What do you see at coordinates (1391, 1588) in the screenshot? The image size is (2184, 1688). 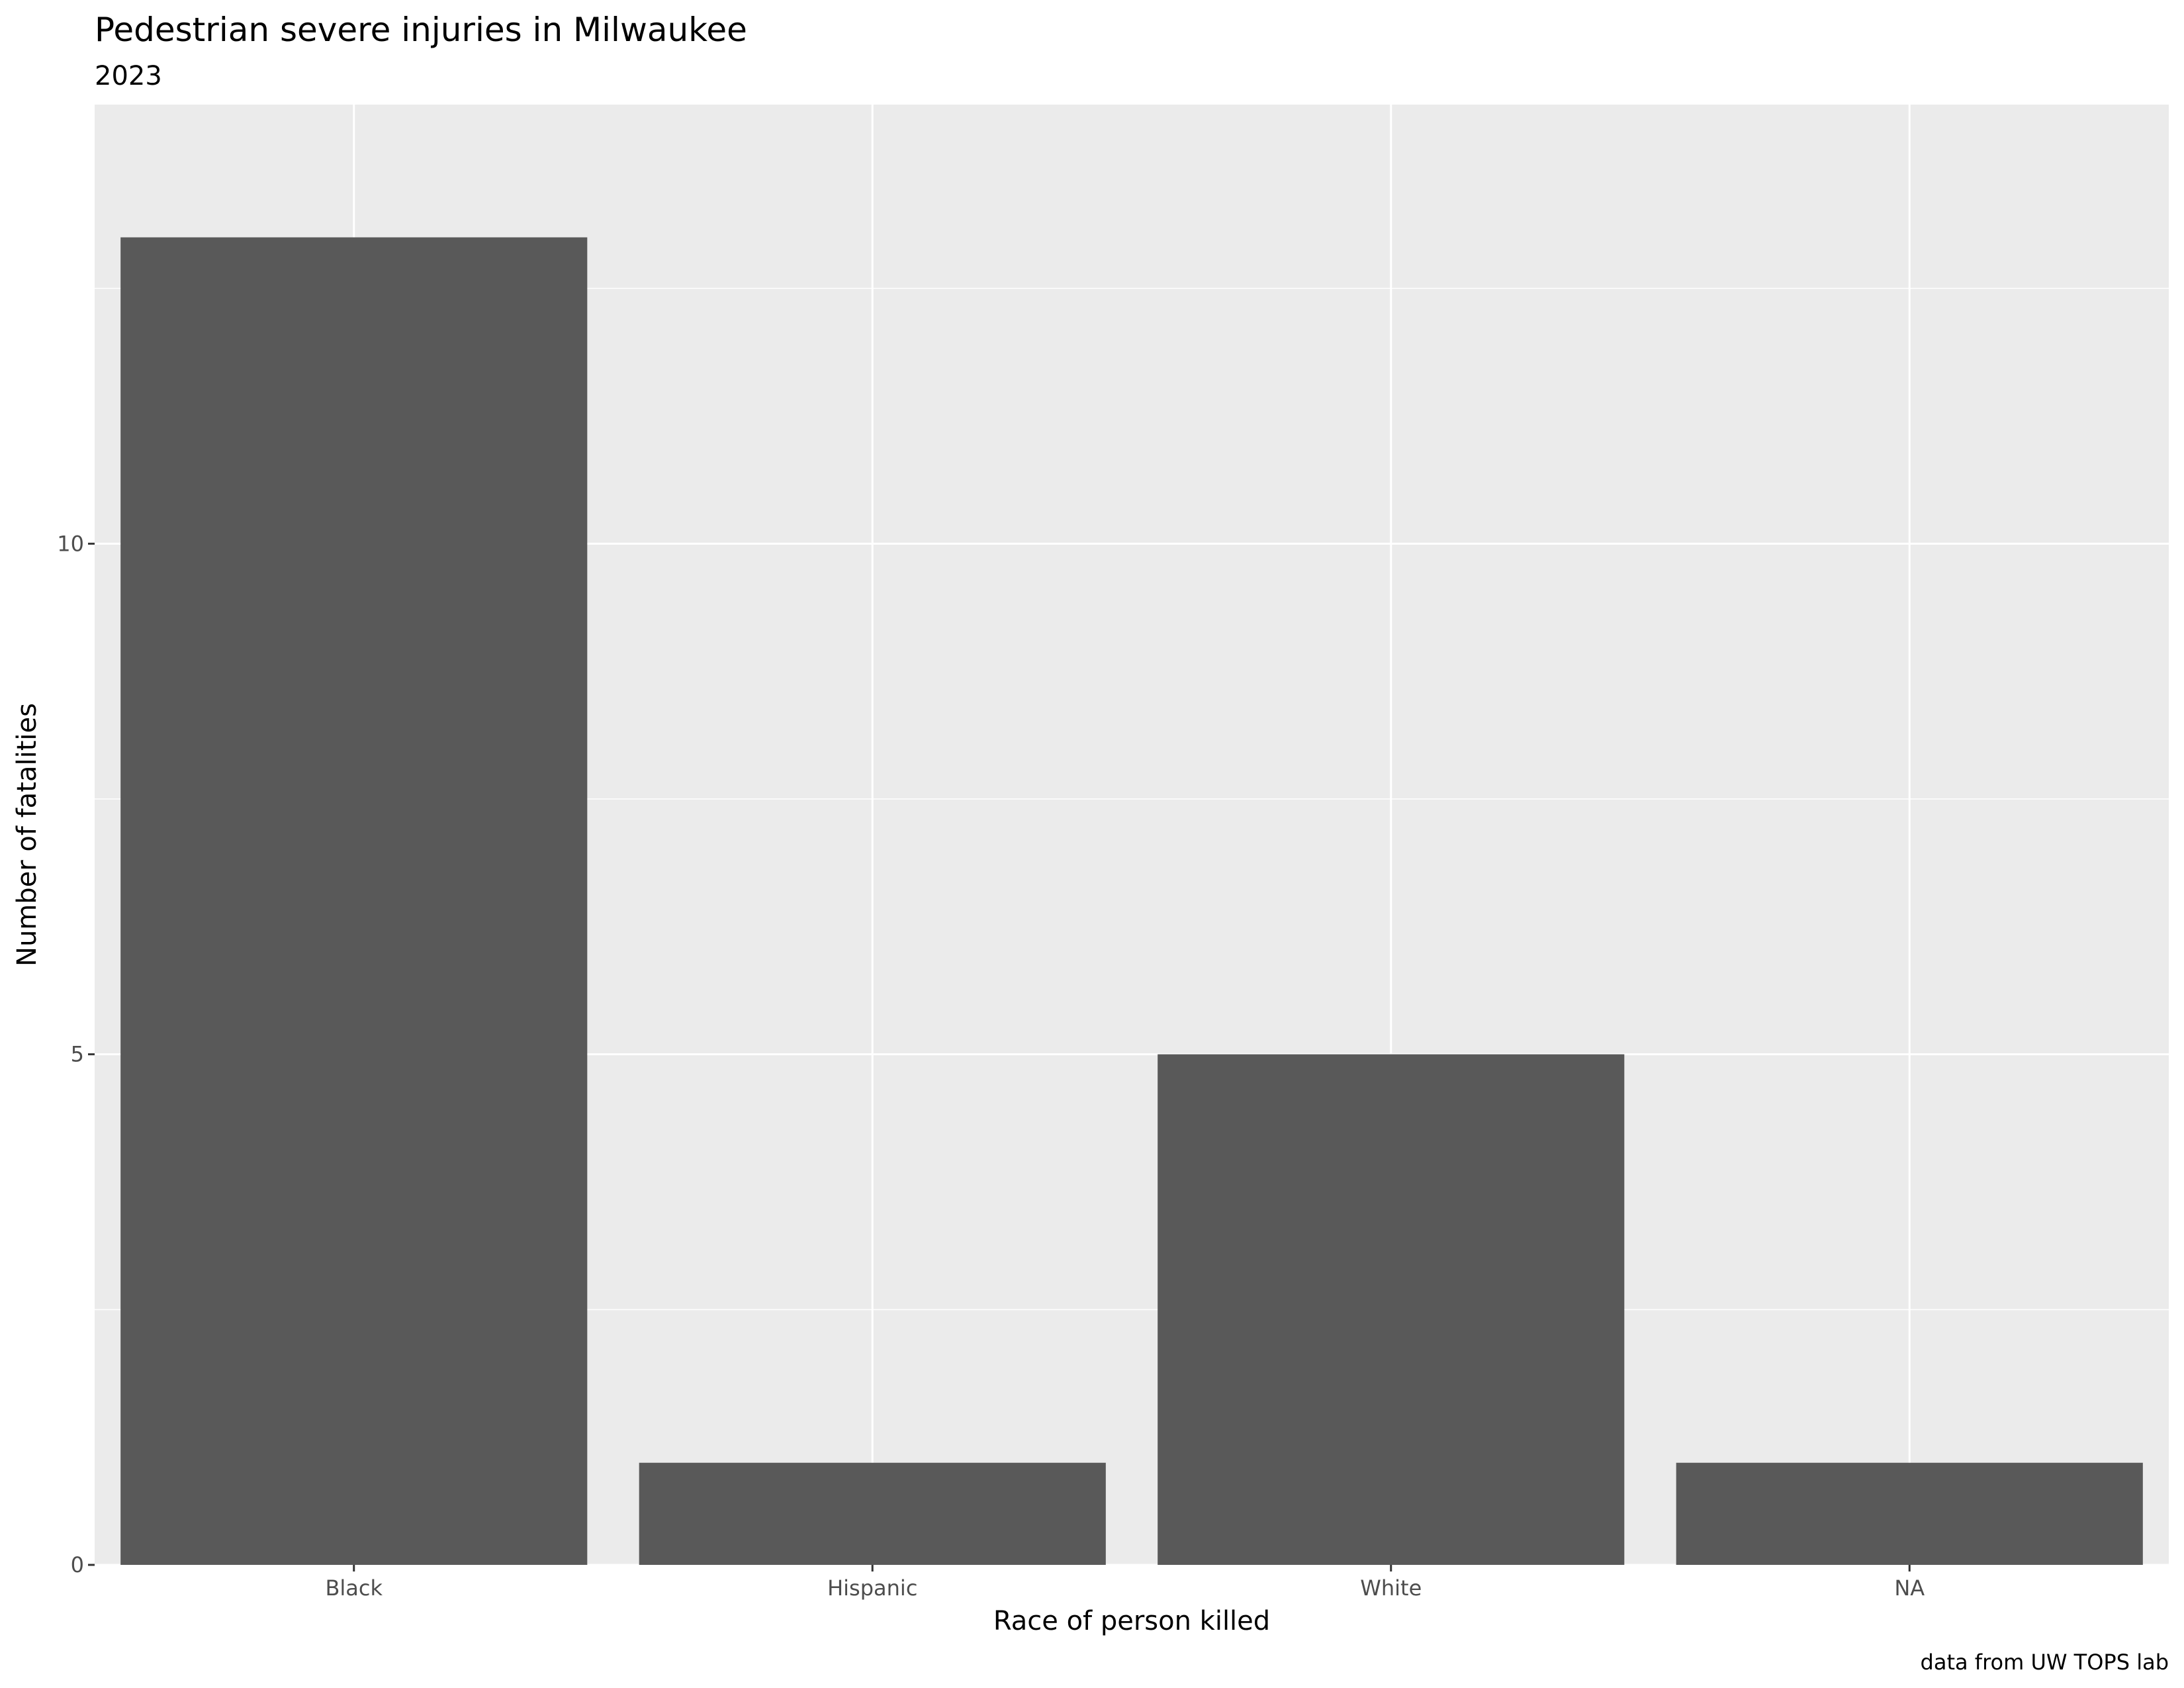 I see `x-tick-label: White` at bounding box center [1391, 1588].